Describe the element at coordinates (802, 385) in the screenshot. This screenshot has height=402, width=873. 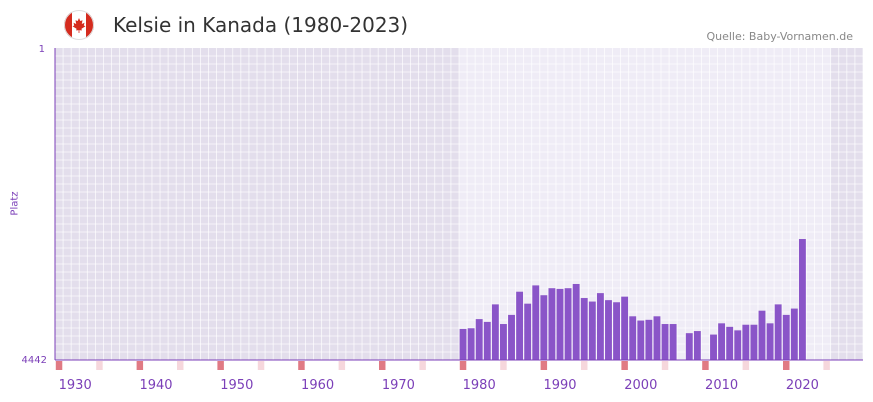
I see `x-tick-label: 2020` at that location.